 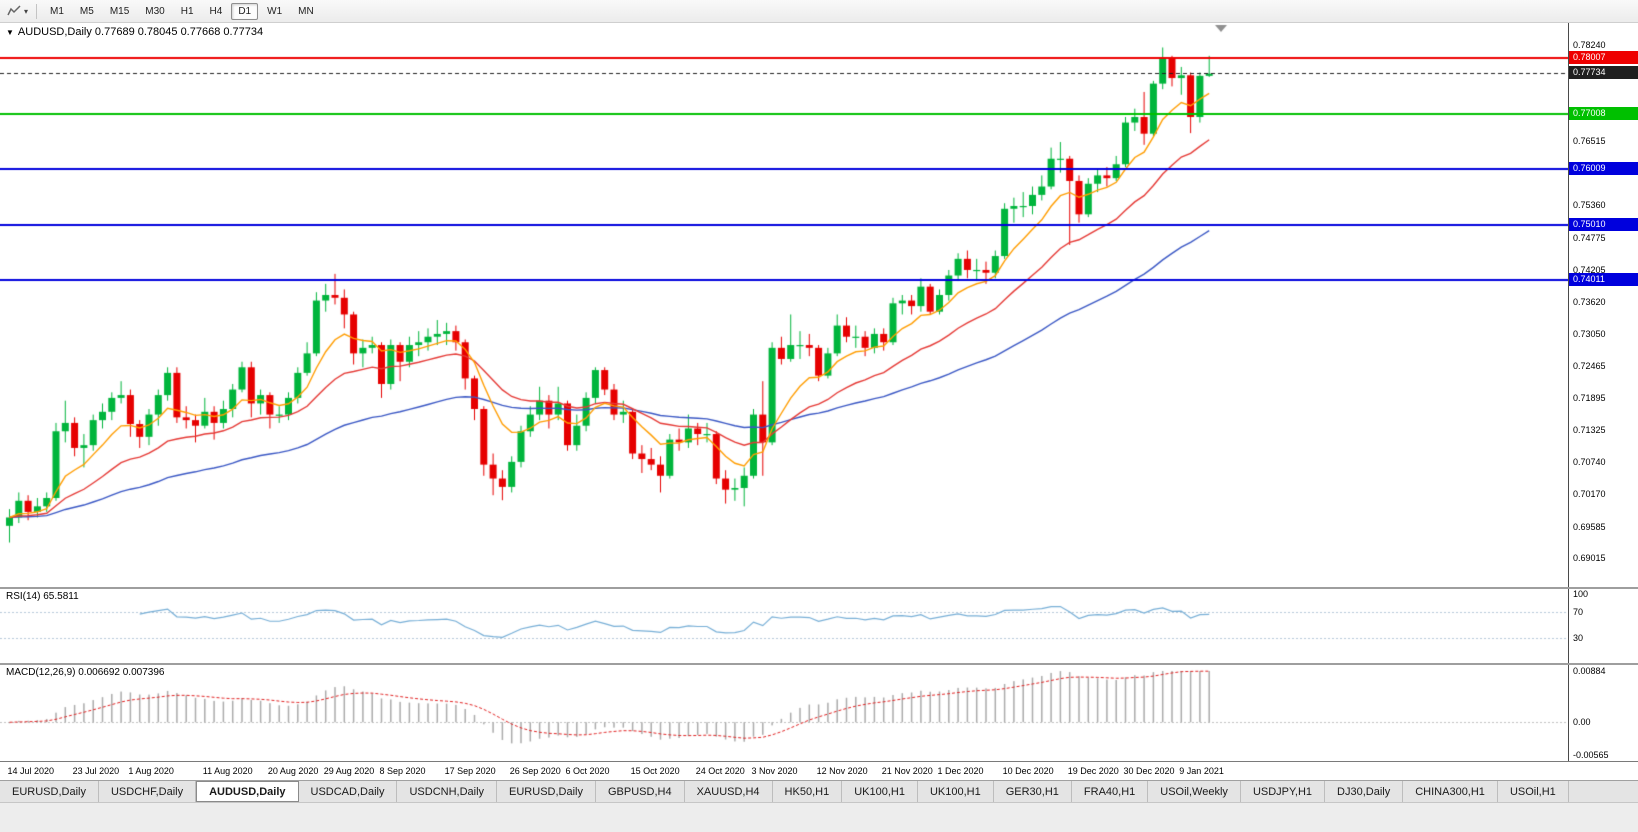 I want to click on chart-tab-xauusd-h4: XAUUSD,H4, so click(x=728, y=791).